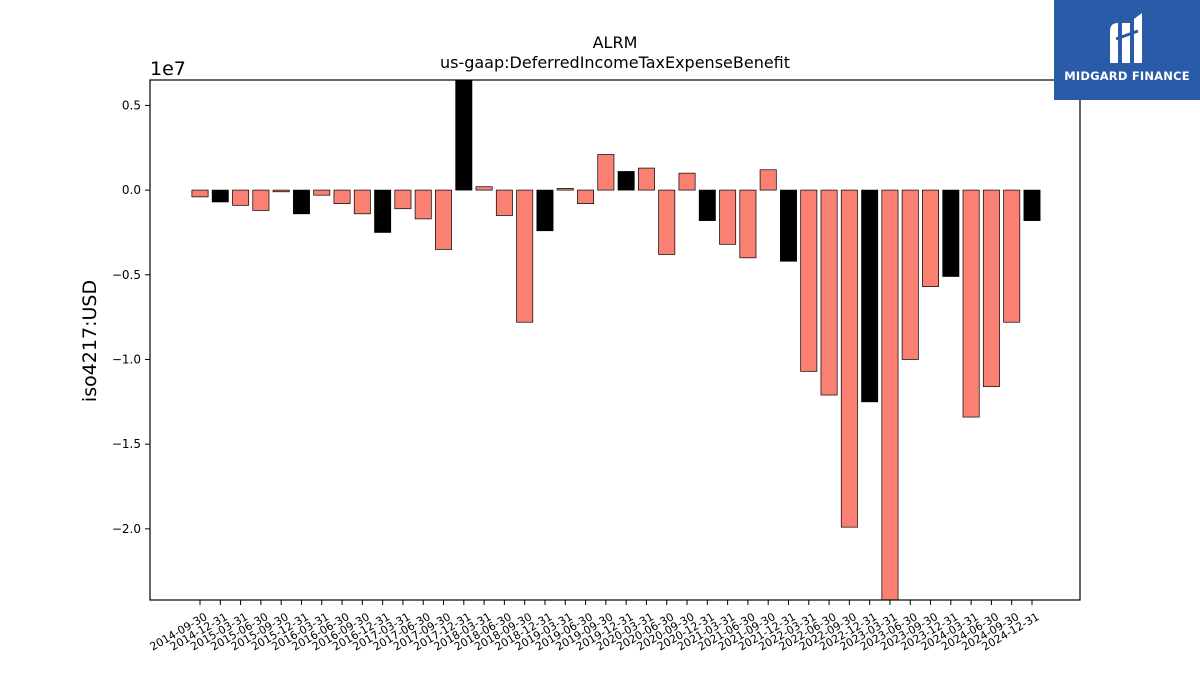 The width and height of the screenshot is (1200, 675). Describe the element at coordinates (126, 444) in the screenshot. I see `y-tick-label: −1.5` at that location.